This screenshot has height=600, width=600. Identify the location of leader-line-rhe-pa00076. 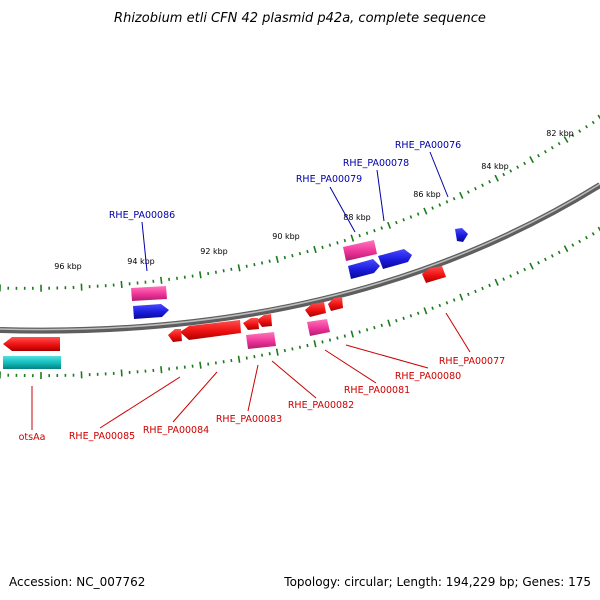
(439, 174).